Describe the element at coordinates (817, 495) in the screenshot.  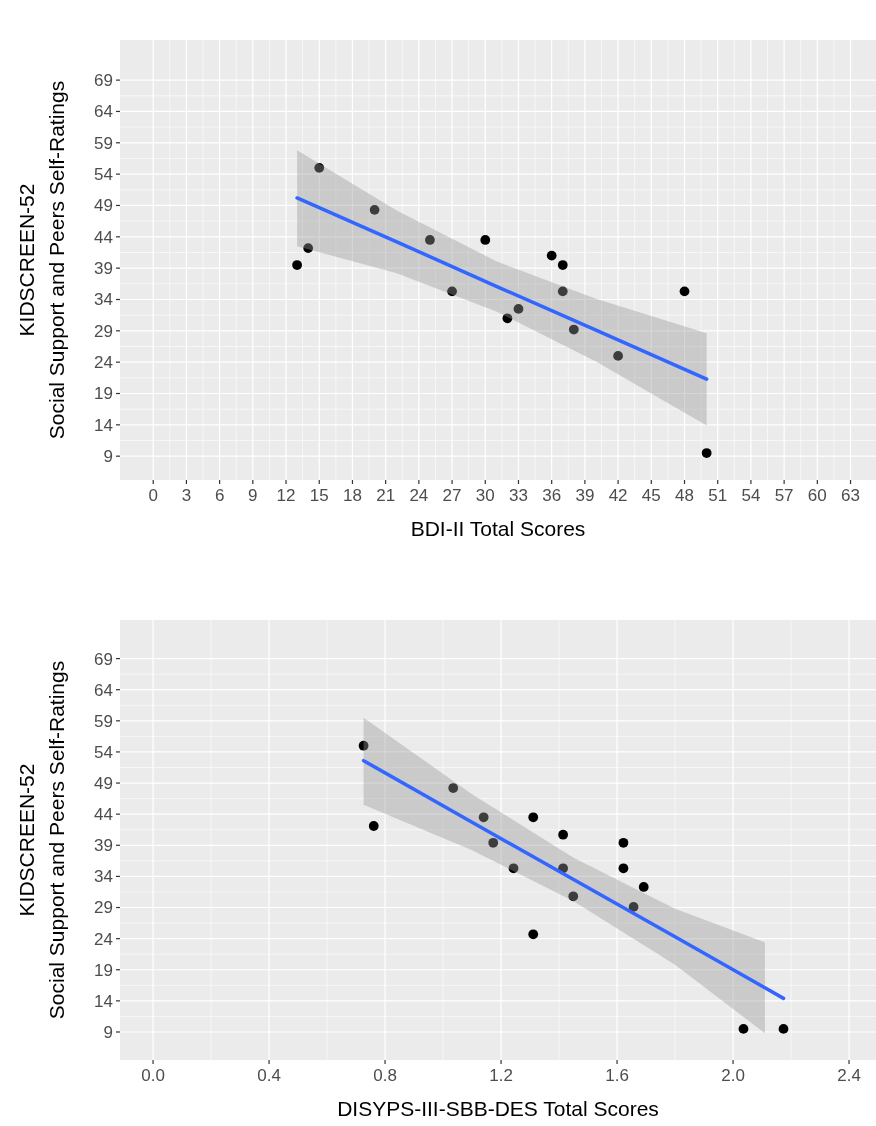
I see `x-tick-label: 60` at that location.